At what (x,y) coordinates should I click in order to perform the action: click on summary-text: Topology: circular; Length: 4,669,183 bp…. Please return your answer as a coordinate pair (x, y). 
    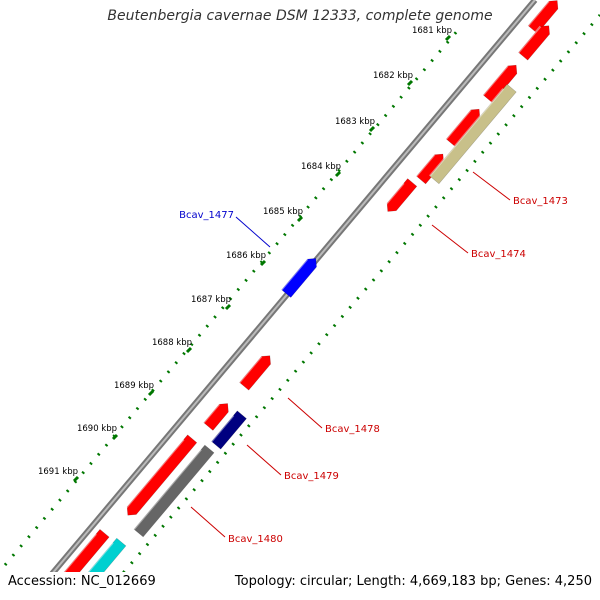
    Looking at the image, I should click on (413, 581).